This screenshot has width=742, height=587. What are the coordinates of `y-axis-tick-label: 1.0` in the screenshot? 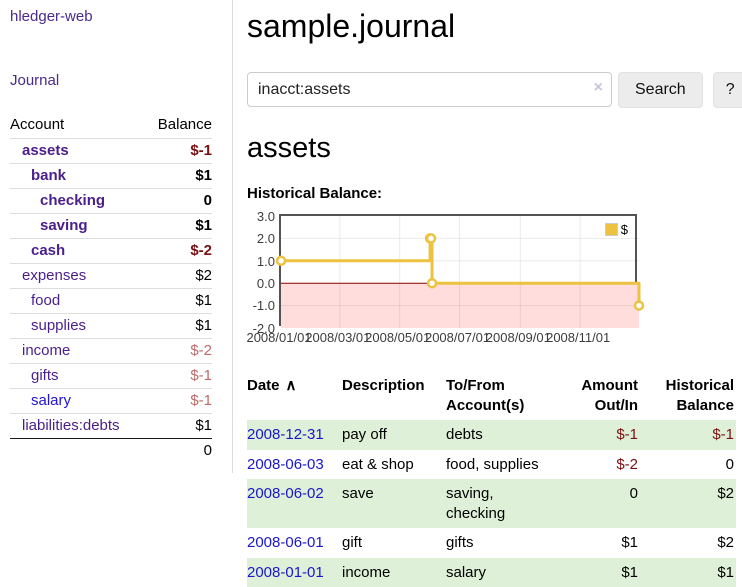 It's located at (265, 261).